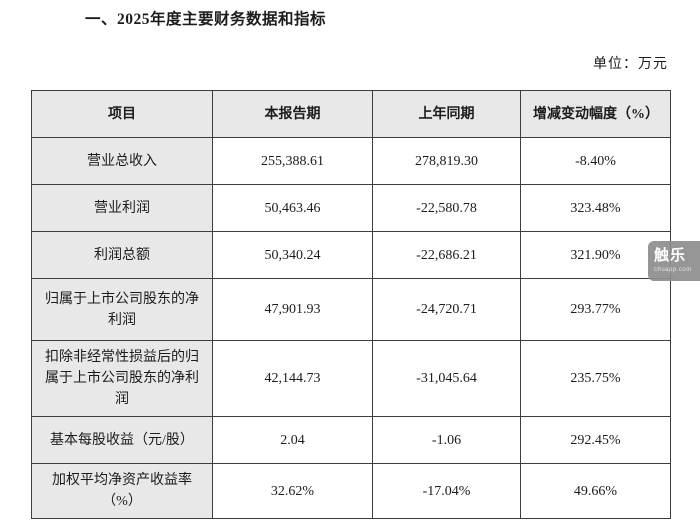 This screenshot has height=529, width=700. I want to click on cell-item-label: 利润总额, so click(122, 255).